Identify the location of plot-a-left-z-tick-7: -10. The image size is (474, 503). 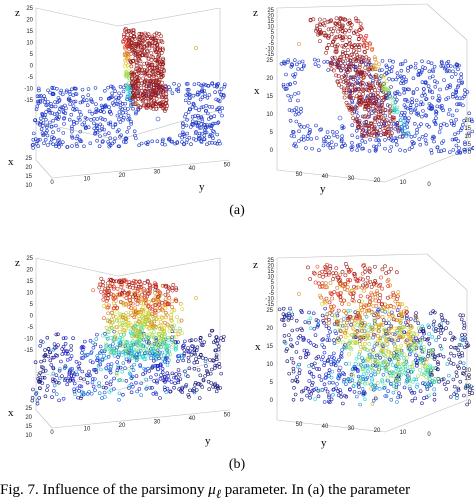
(28, 90).